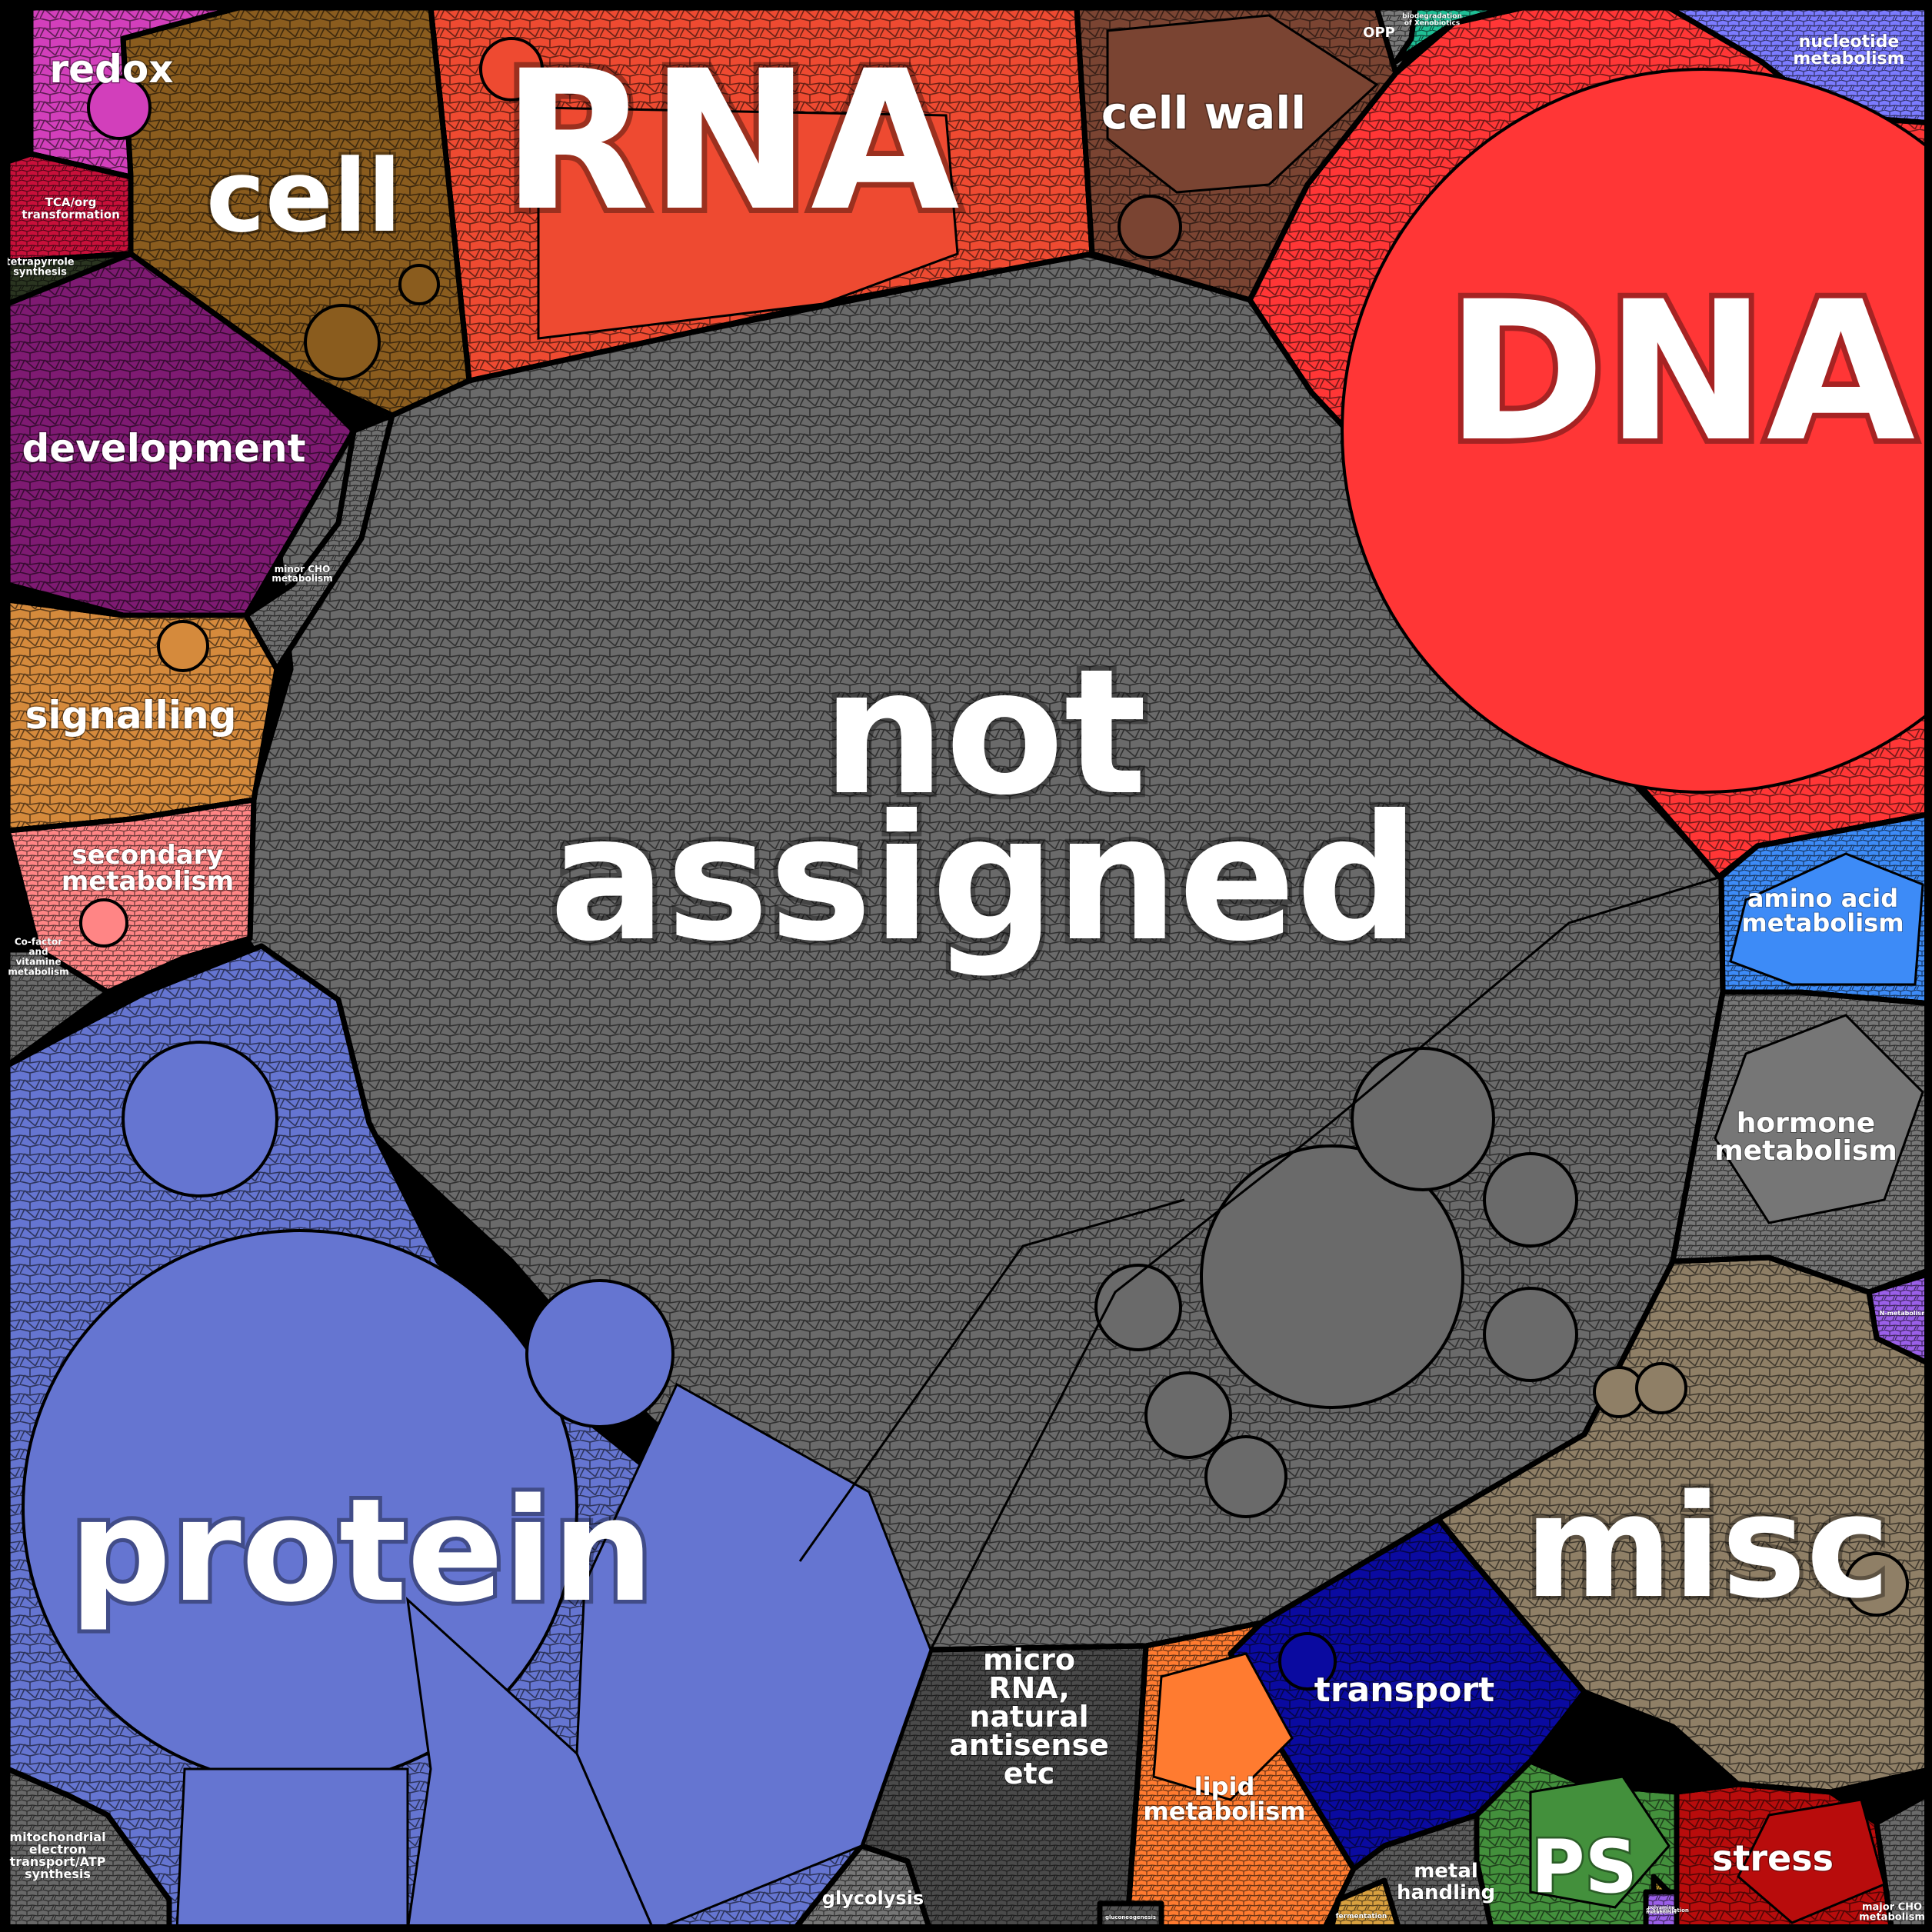 The width and height of the screenshot is (1932, 1932). I want to click on label-line-ps: PS, so click(1584, 1867).